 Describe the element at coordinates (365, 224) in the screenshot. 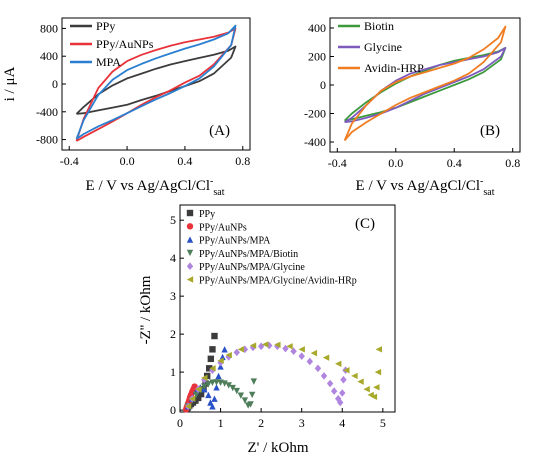

I see `panel-label: (C)` at that location.